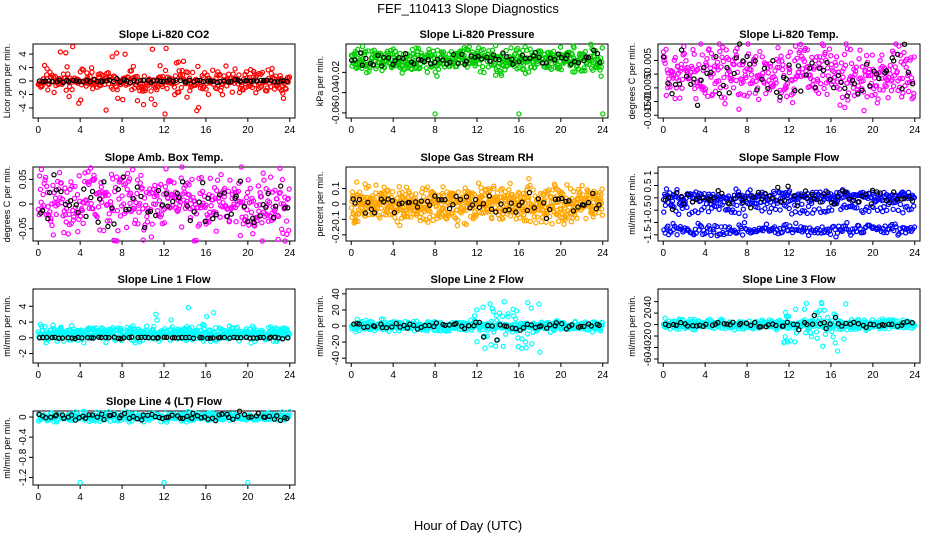 This screenshot has width=936, height=540. What do you see at coordinates (206, 130) in the screenshot?
I see `x-tick-label: 16` at bounding box center [206, 130].